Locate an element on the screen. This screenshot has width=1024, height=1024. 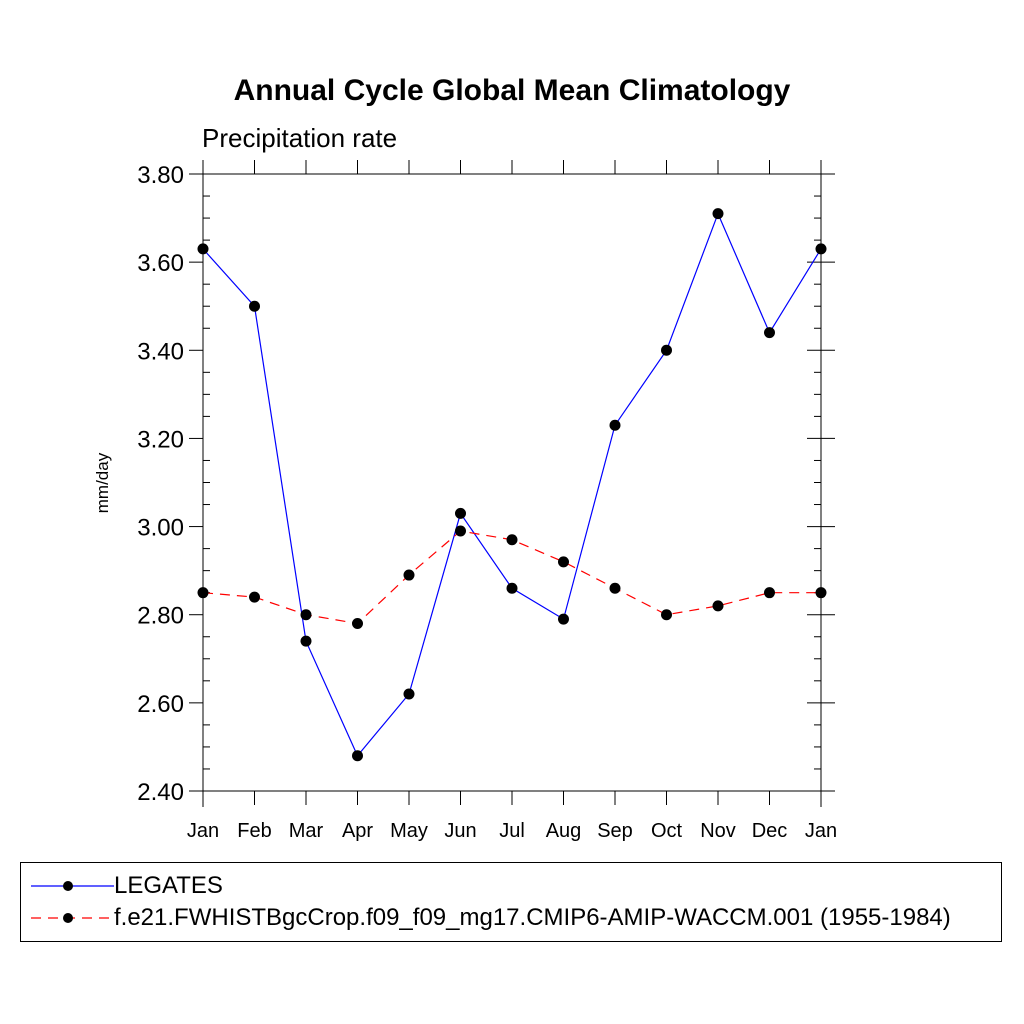
x-tick-label: Apr is located at coordinates (357, 831).